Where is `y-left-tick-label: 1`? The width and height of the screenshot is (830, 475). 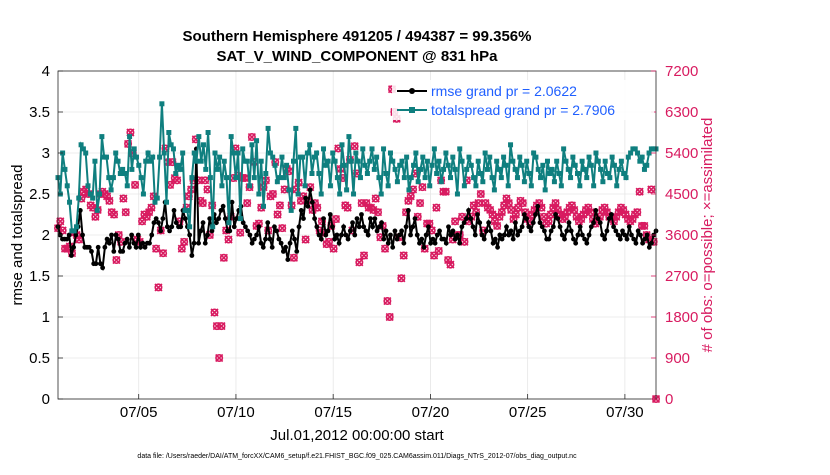 y-left-tick-label: 1 is located at coordinates (46, 317).